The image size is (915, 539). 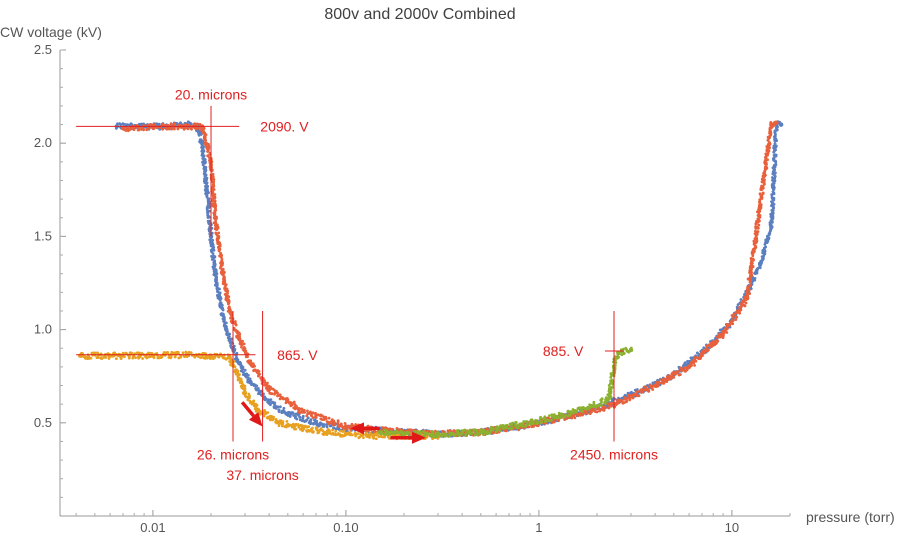 What do you see at coordinates (43, 235) in the screenshot?
I see `y-tick-label: 1.5` at bounding box center [43, 235].